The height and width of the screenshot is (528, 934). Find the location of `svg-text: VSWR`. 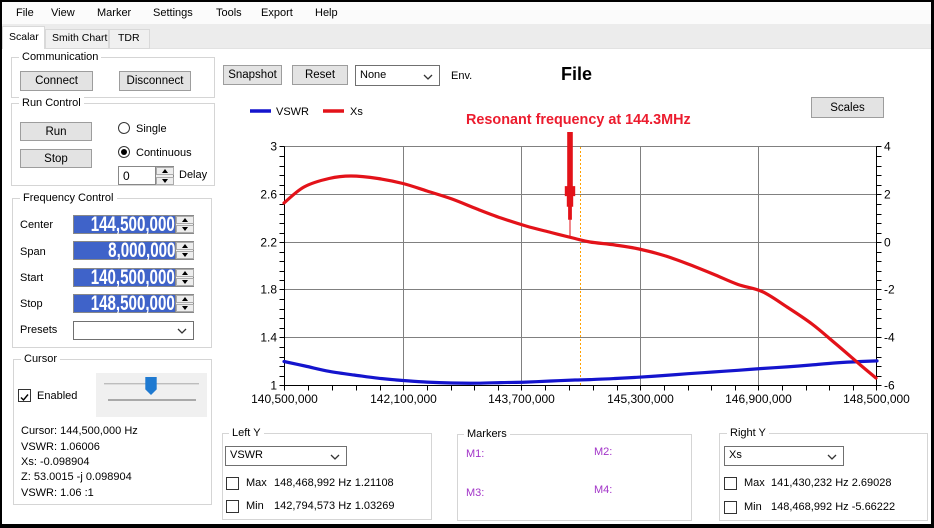

svg-text: VSWR is located at coordinates (292, 112).